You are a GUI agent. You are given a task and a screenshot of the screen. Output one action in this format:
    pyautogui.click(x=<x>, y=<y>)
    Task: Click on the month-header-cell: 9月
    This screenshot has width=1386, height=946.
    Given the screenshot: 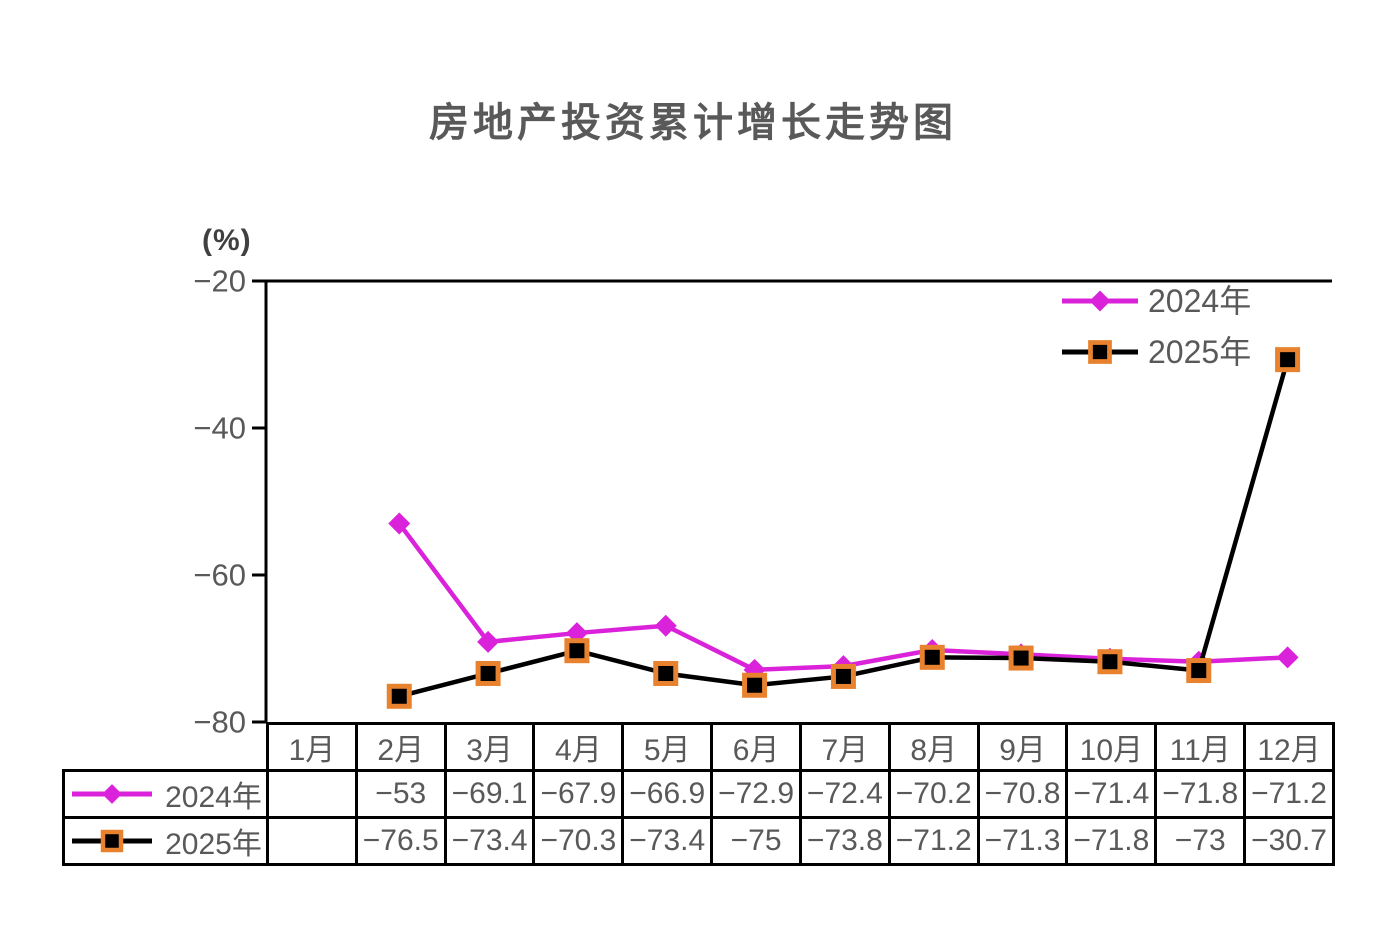 What is the action you would take?
    pyautogui.click(x=1022, y=747)
    